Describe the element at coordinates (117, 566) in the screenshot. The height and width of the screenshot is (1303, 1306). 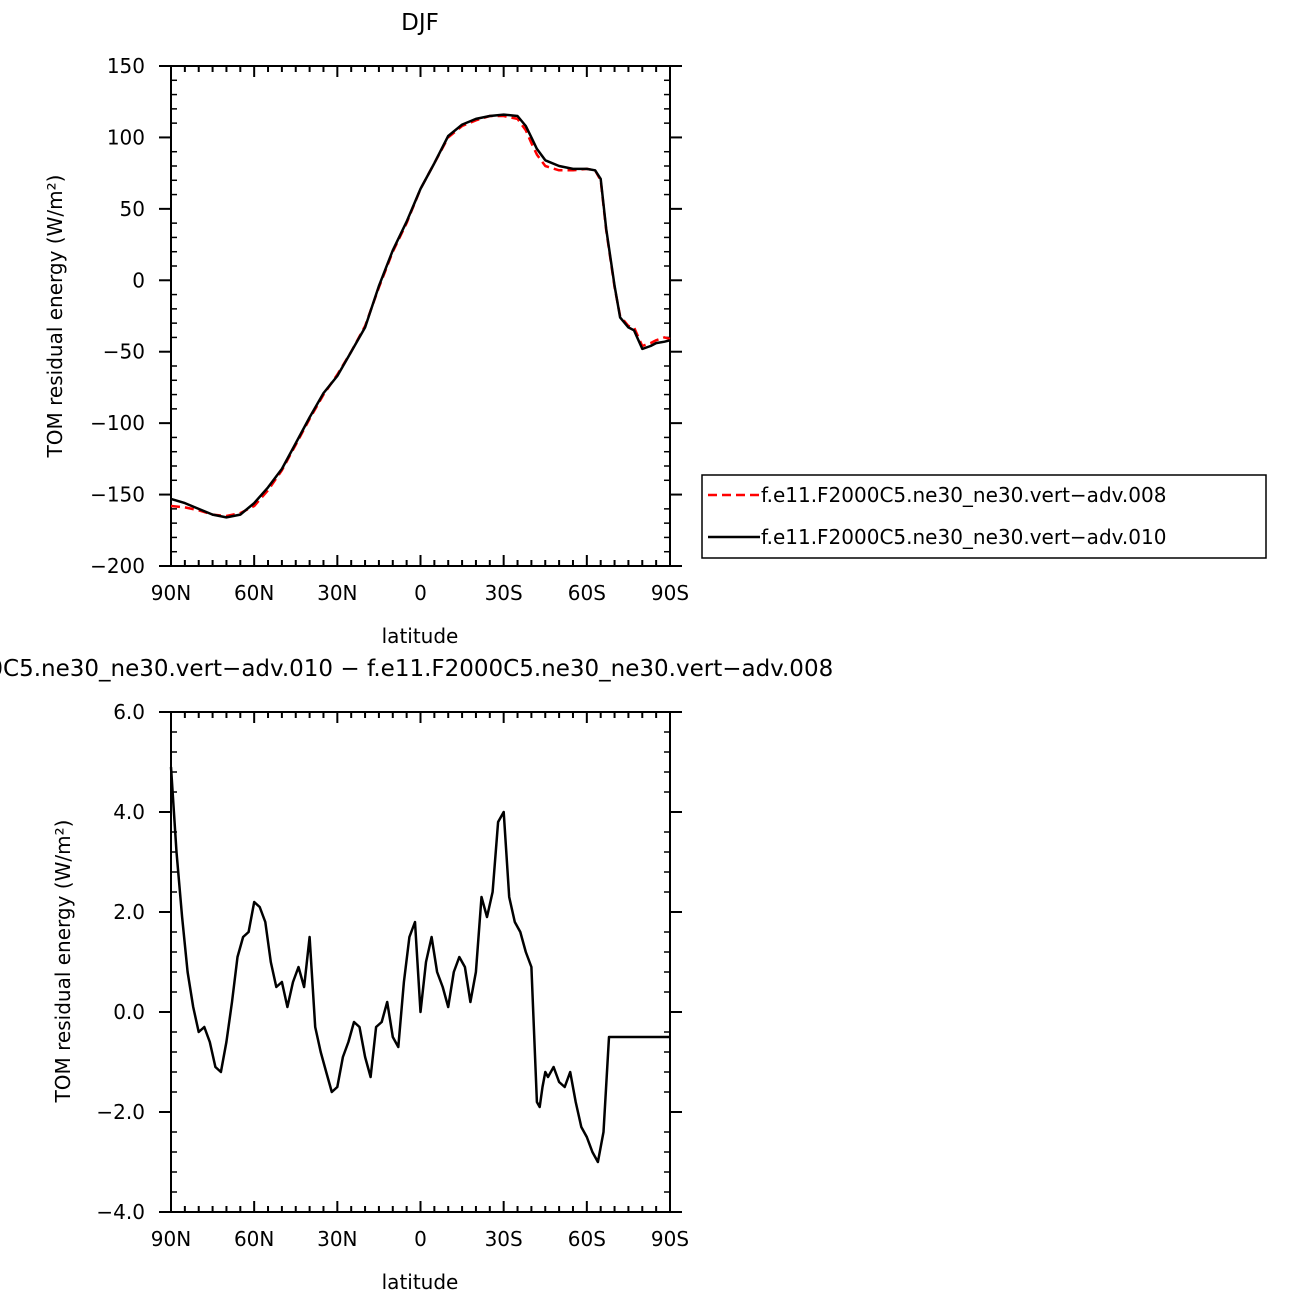
I see `top-y-tick-label: −200` at that location.